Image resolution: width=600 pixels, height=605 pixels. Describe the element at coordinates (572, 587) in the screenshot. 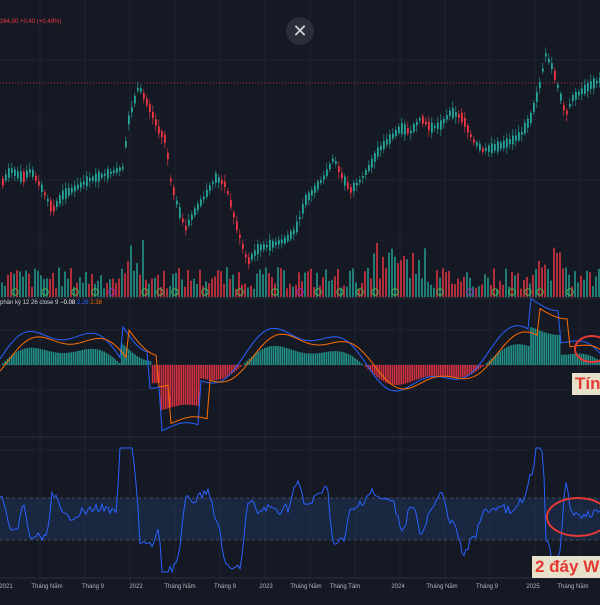

I see `x-axis-label: Tháng Năm` at that location.